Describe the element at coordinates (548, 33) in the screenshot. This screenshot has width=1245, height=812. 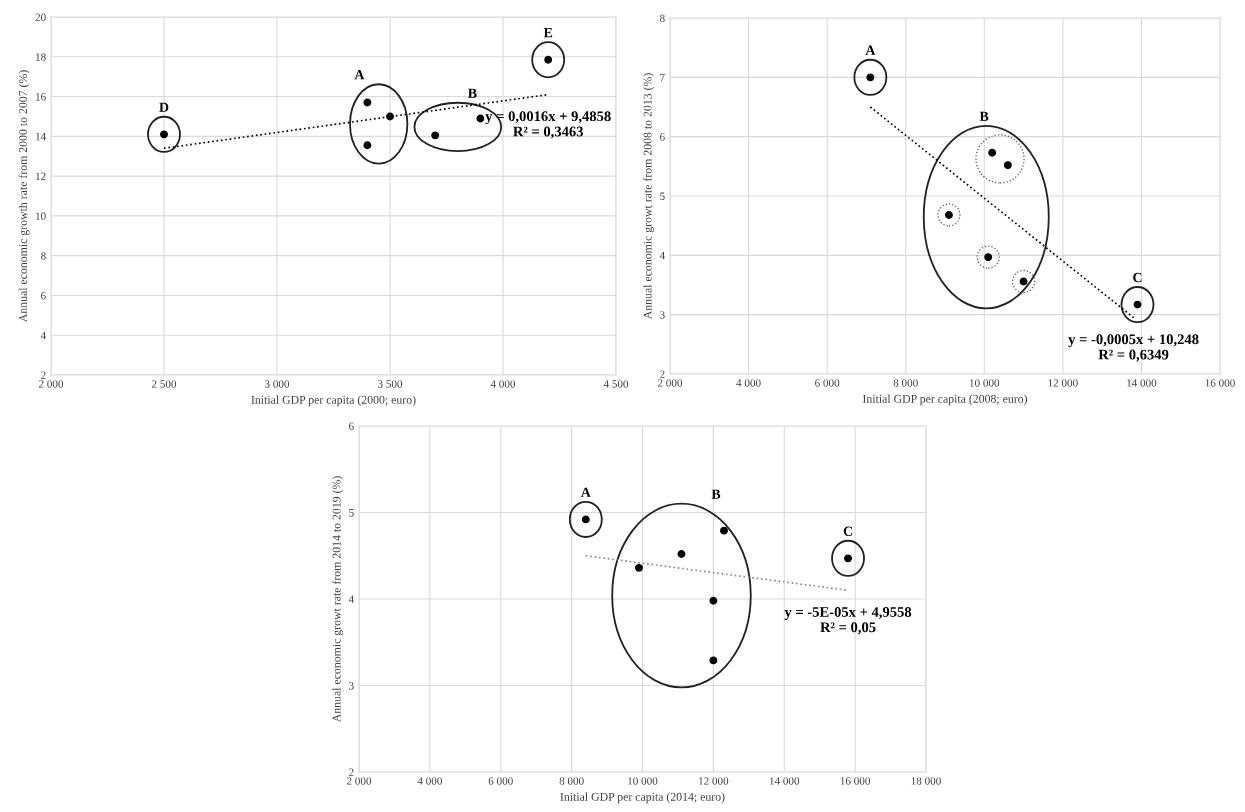
I see `series-label: E` at that location.